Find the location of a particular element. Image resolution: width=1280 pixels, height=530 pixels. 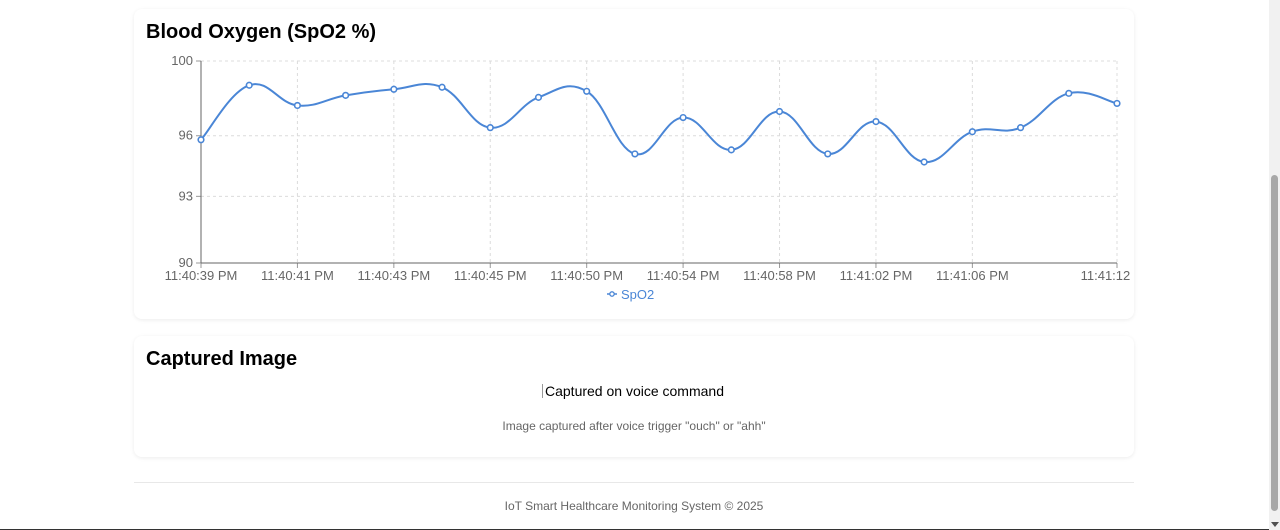

footer-divider is located at coordinates (634, 482).